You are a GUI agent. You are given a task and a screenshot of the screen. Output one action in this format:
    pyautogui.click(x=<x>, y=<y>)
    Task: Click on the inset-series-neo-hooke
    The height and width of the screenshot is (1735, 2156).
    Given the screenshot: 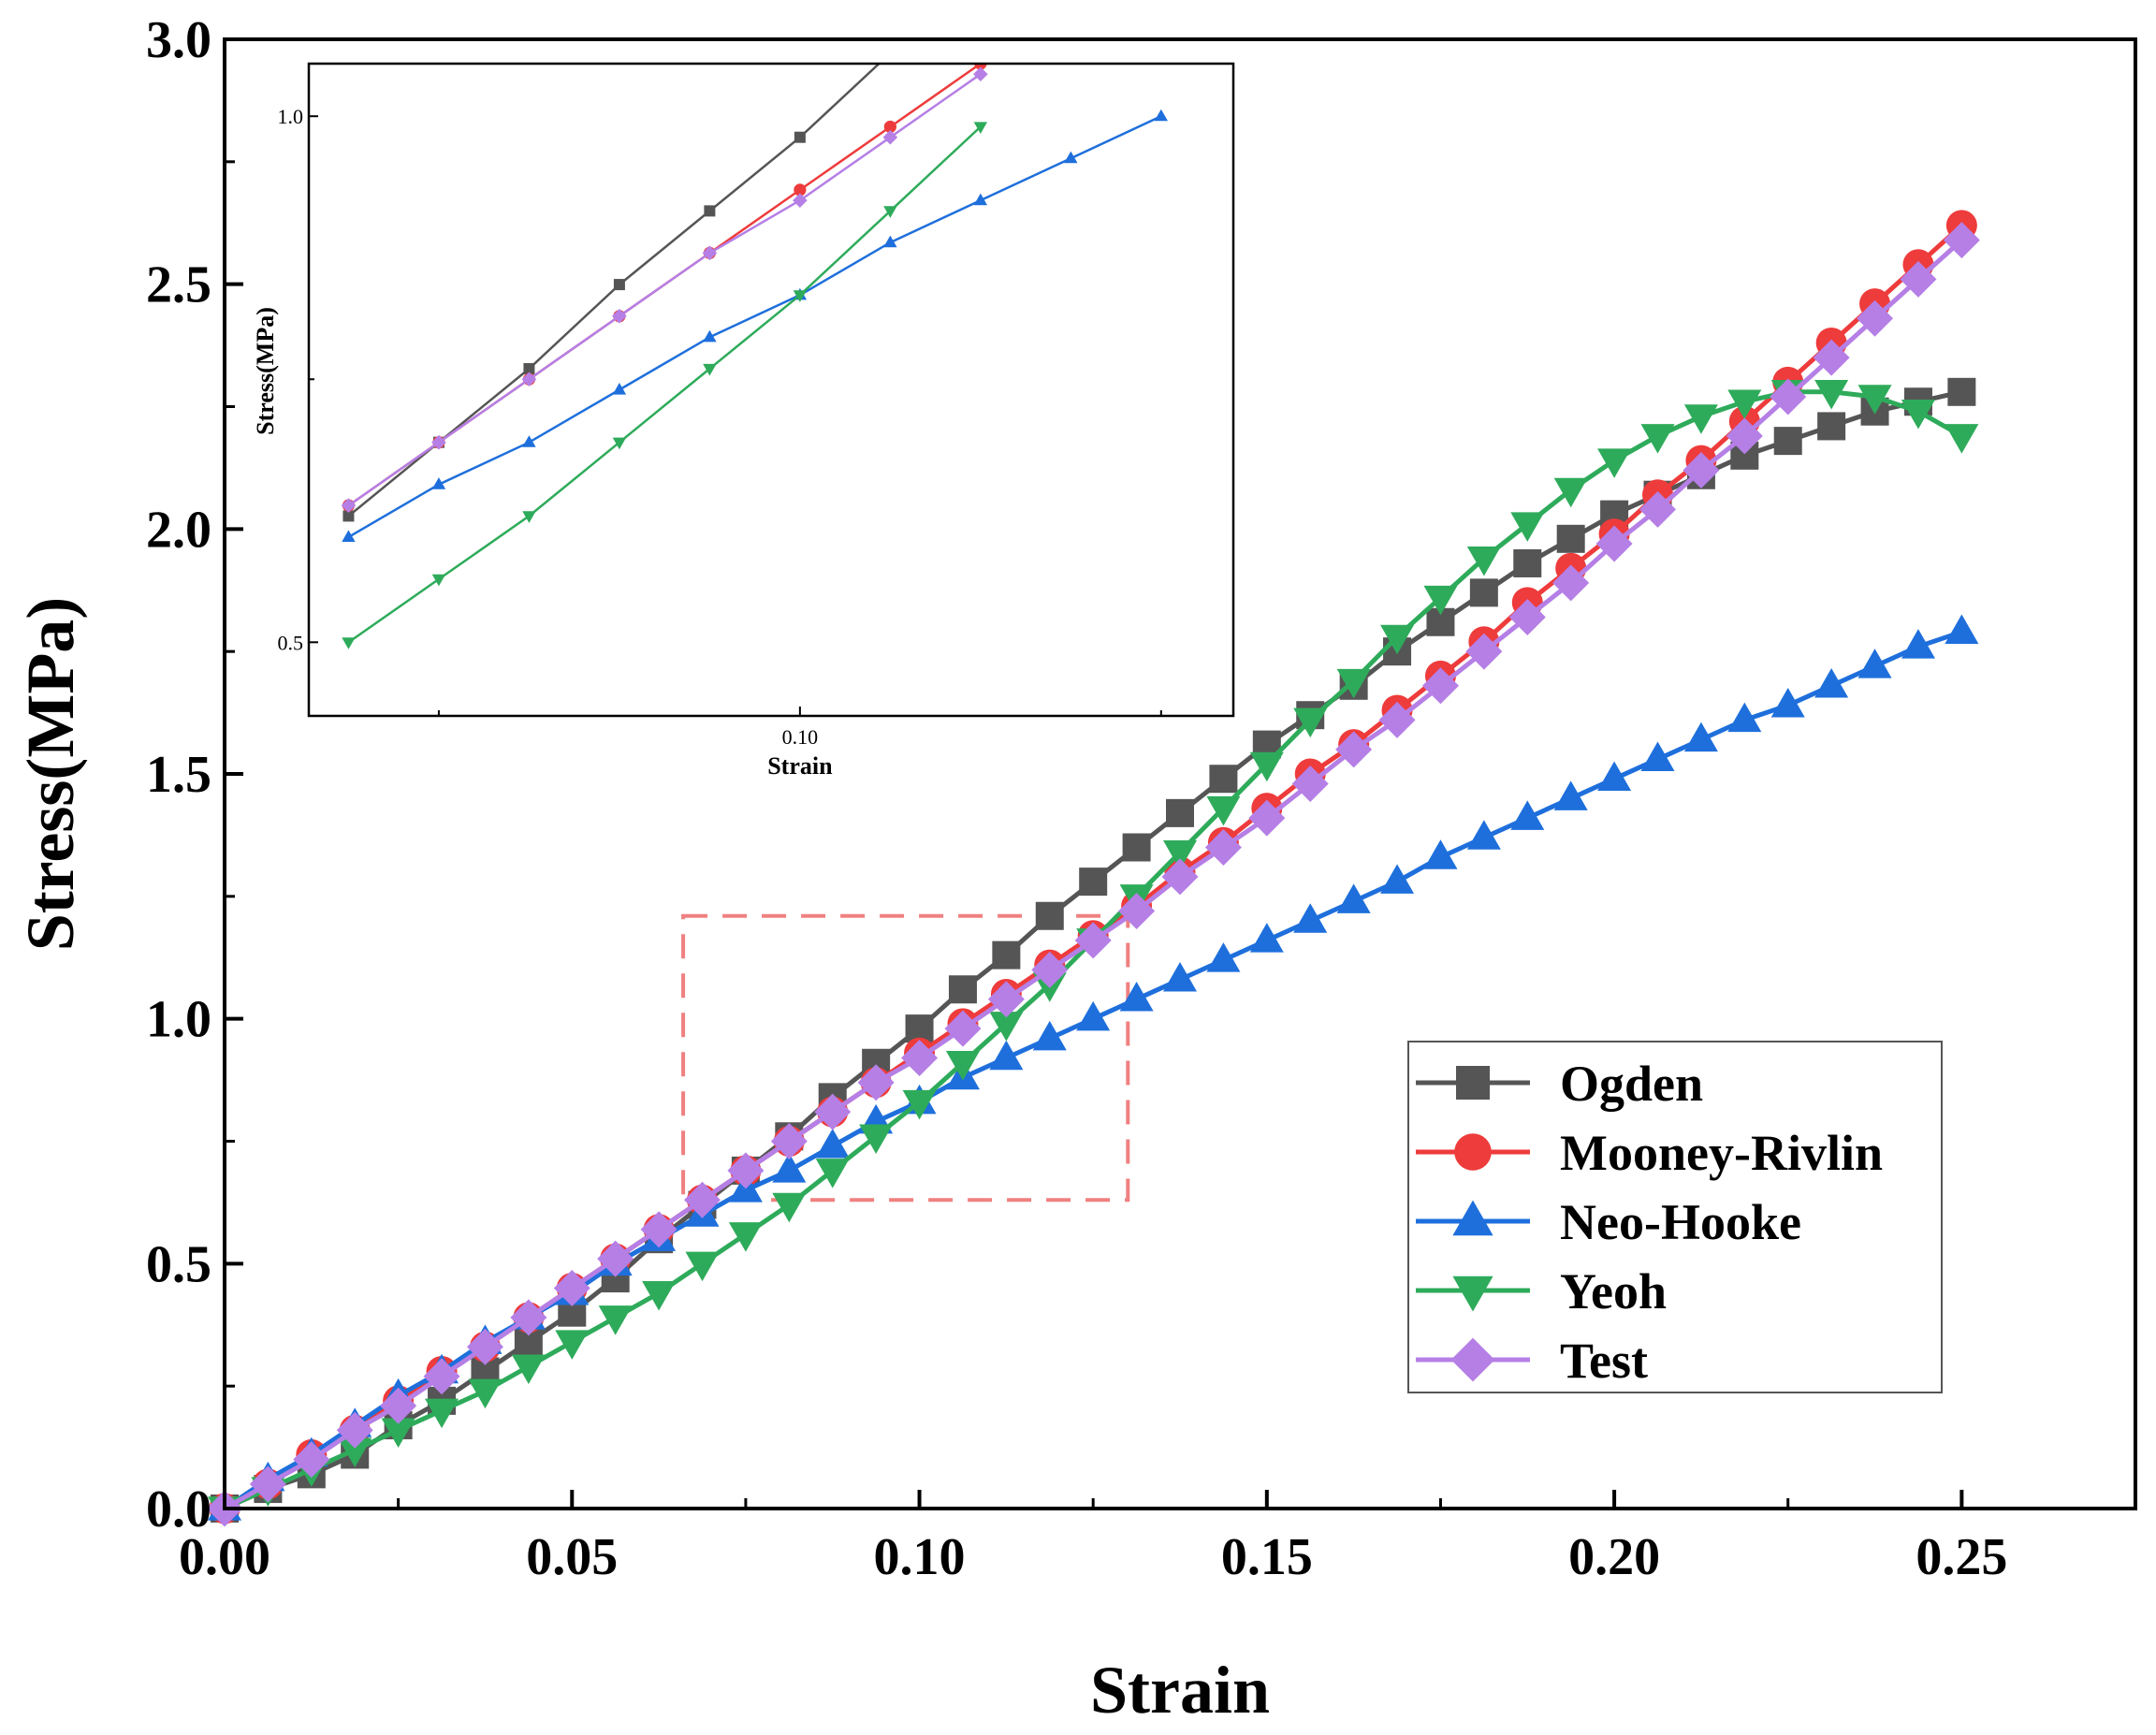 What is the action you would take?
    pyautogui.click(x=755, y=325)
    